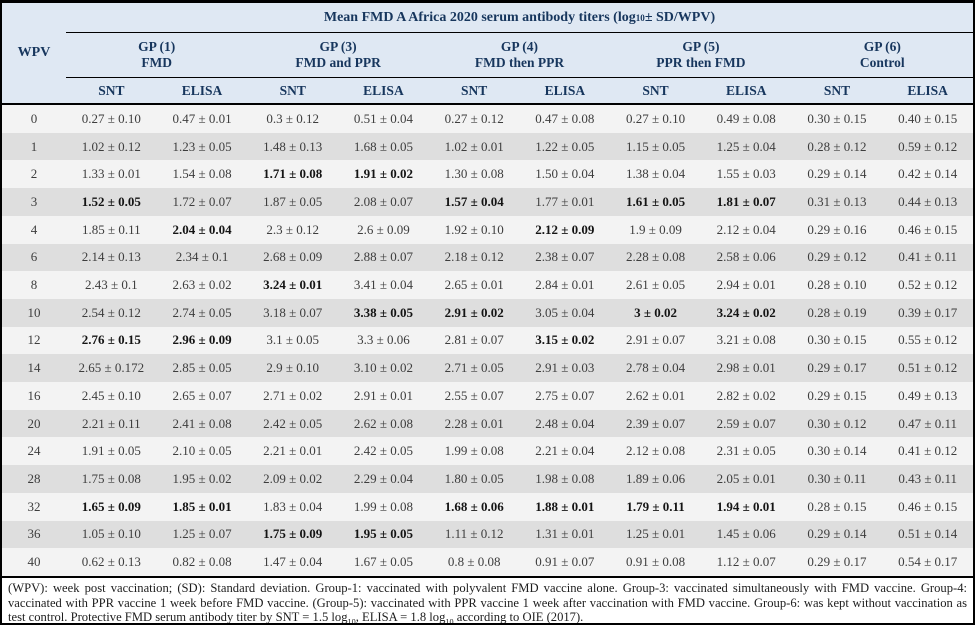 Image resolution: width=975 pixels, height=625 pixels. I want to click on titer-cell: 2.62 ± 0.08, so click(383, 423).